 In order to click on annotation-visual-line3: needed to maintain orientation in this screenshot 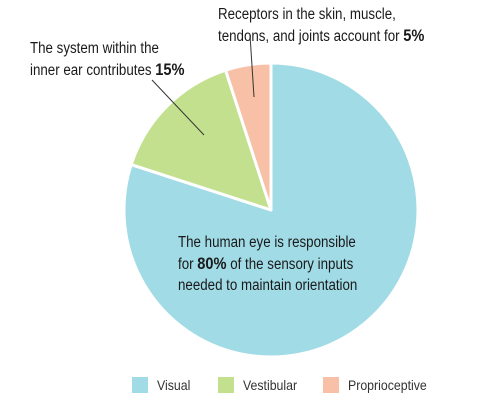, I will do `click(268, 285)`.